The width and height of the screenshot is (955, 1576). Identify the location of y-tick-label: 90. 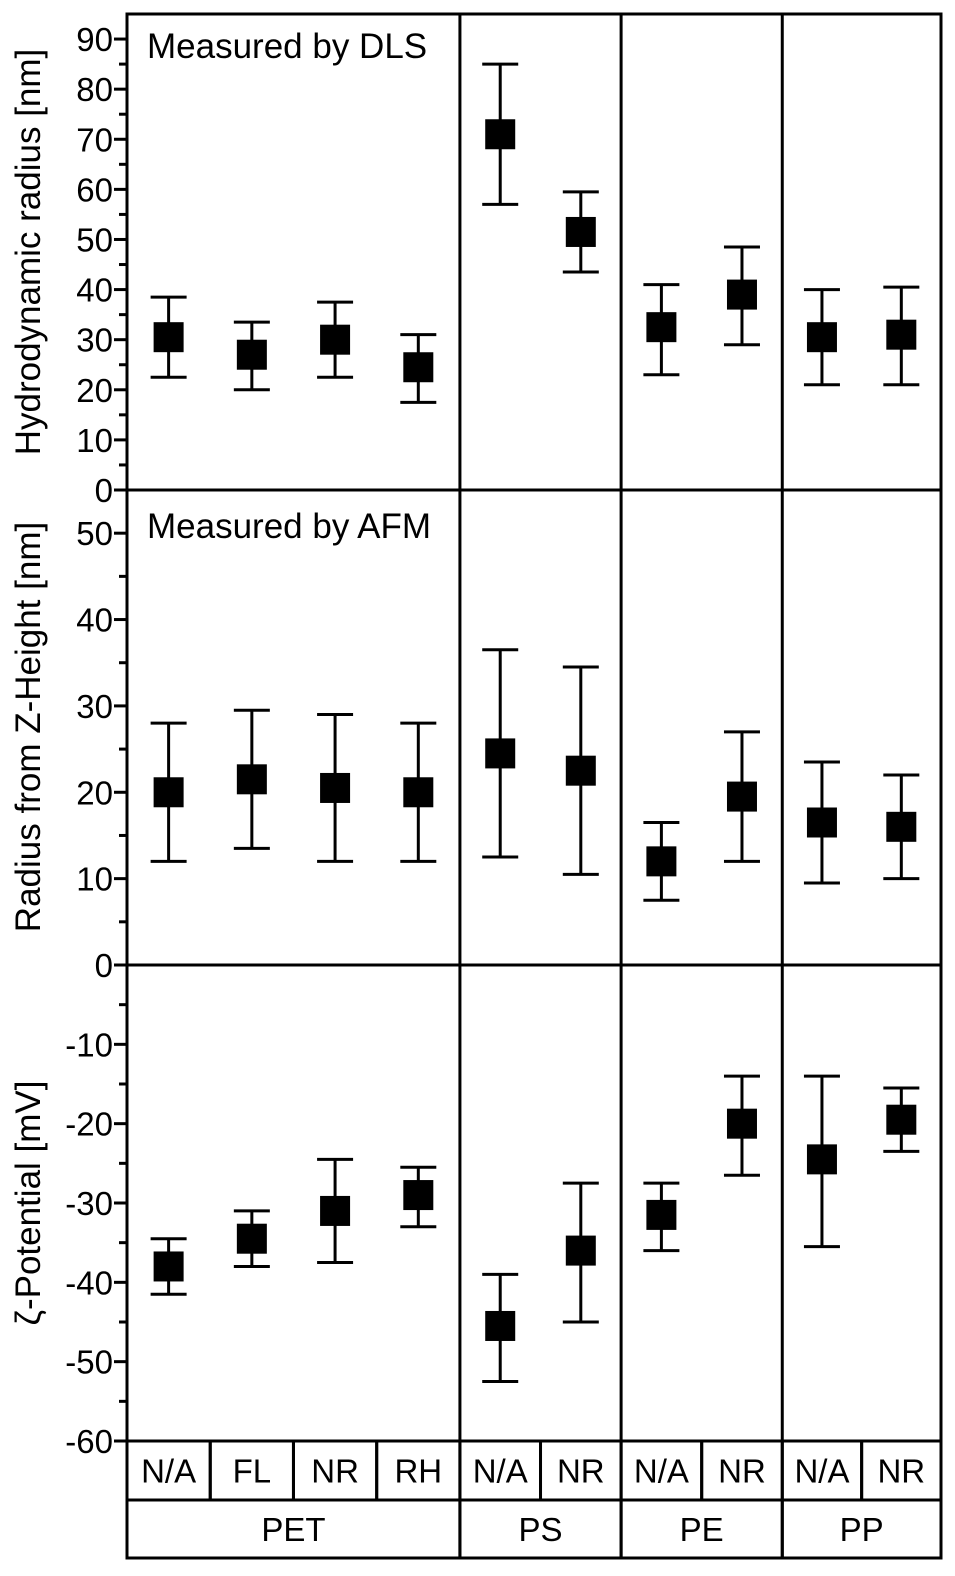
(94, 39).